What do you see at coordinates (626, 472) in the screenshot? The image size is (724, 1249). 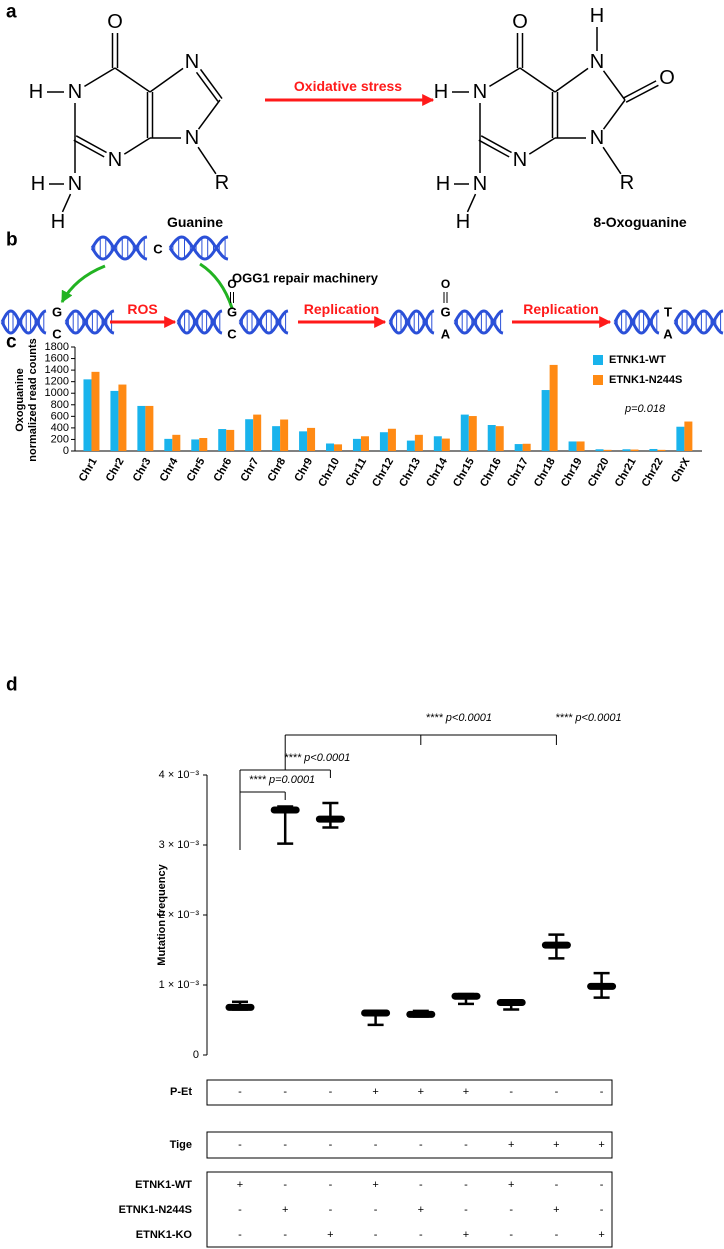 I see `x-tick-label: Chr21` at bounding box center [626, 472].